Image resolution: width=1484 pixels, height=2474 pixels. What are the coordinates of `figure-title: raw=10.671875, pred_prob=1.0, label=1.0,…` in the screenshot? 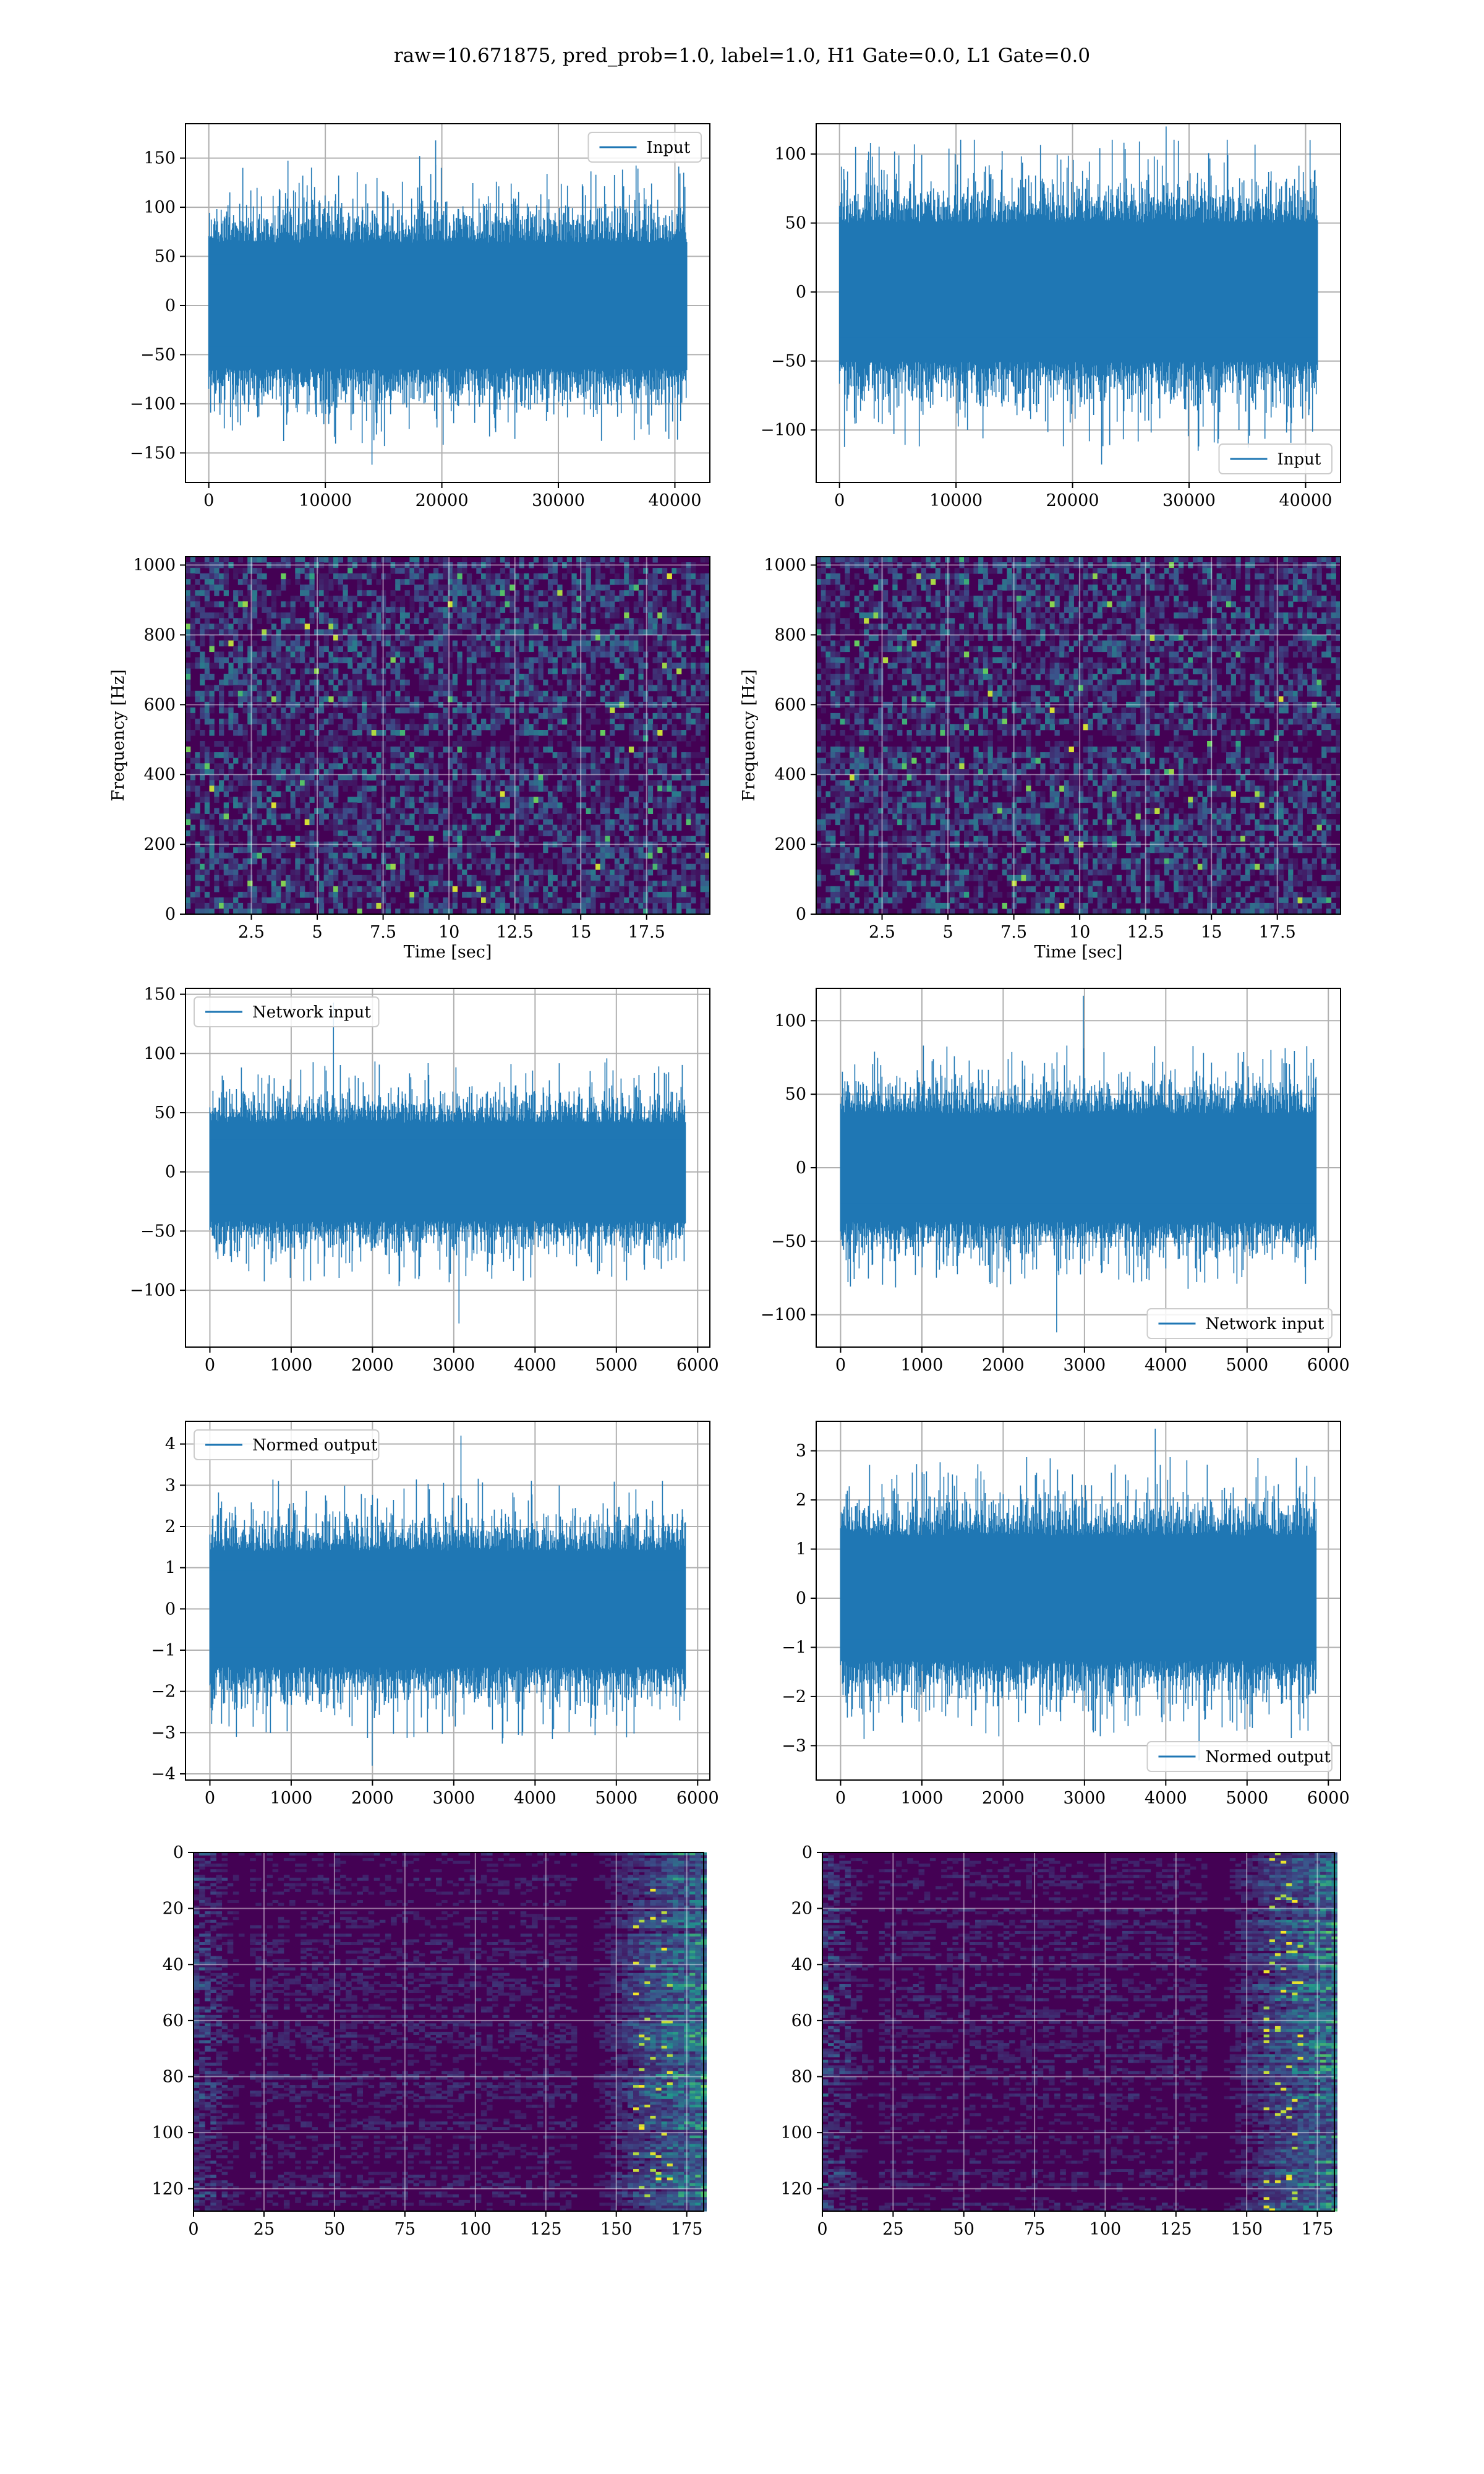 It's located at (742, 56).